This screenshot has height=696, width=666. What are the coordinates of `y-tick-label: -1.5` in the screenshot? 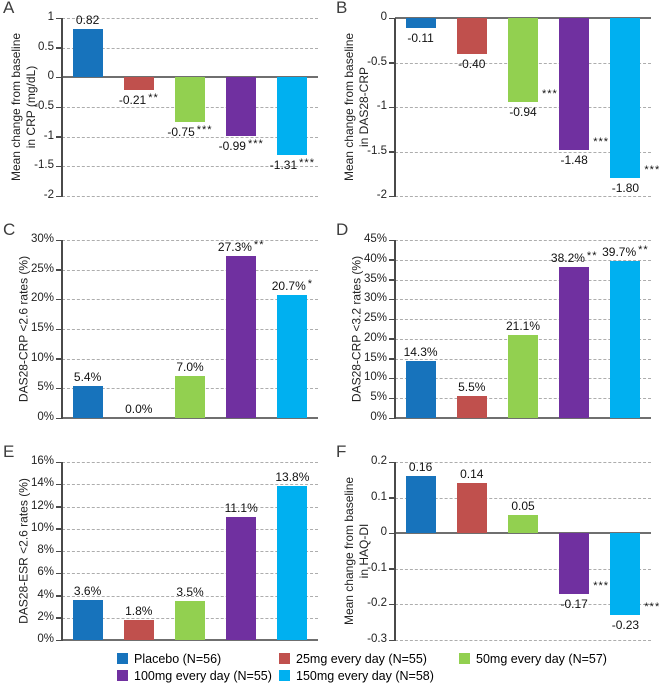 It's located at (377, 150).